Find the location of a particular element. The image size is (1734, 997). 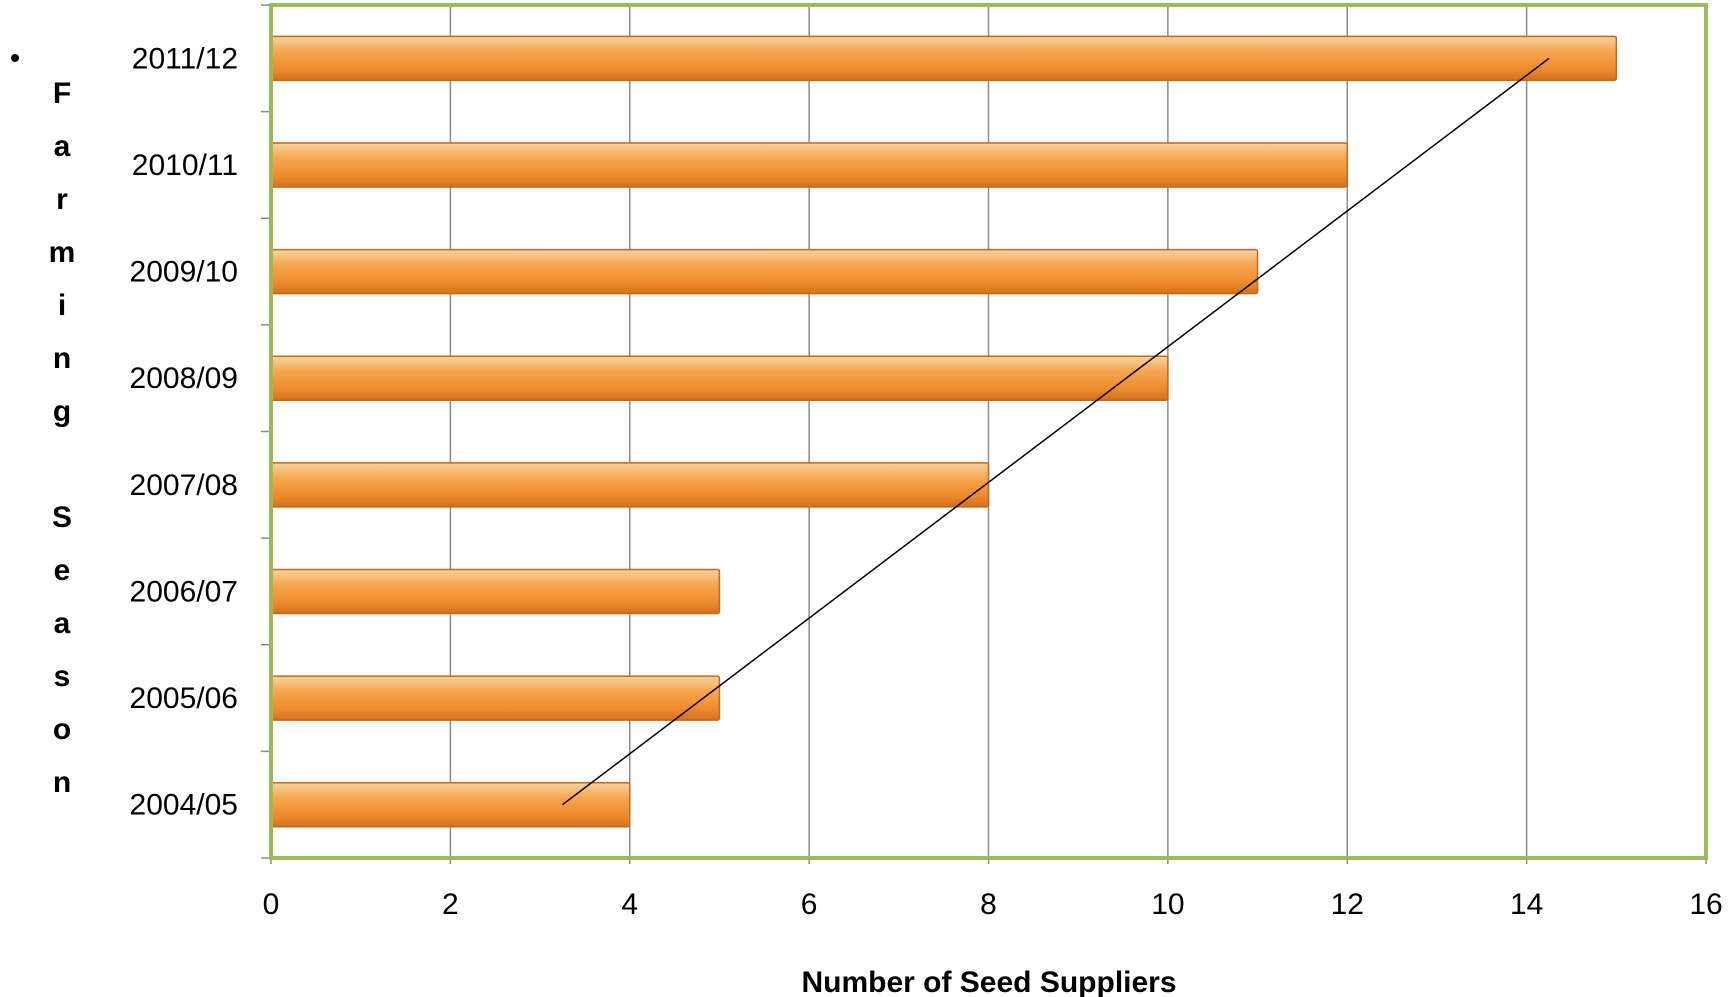

y-tick-label: 2008/09 is located at coordinates (184, 378).